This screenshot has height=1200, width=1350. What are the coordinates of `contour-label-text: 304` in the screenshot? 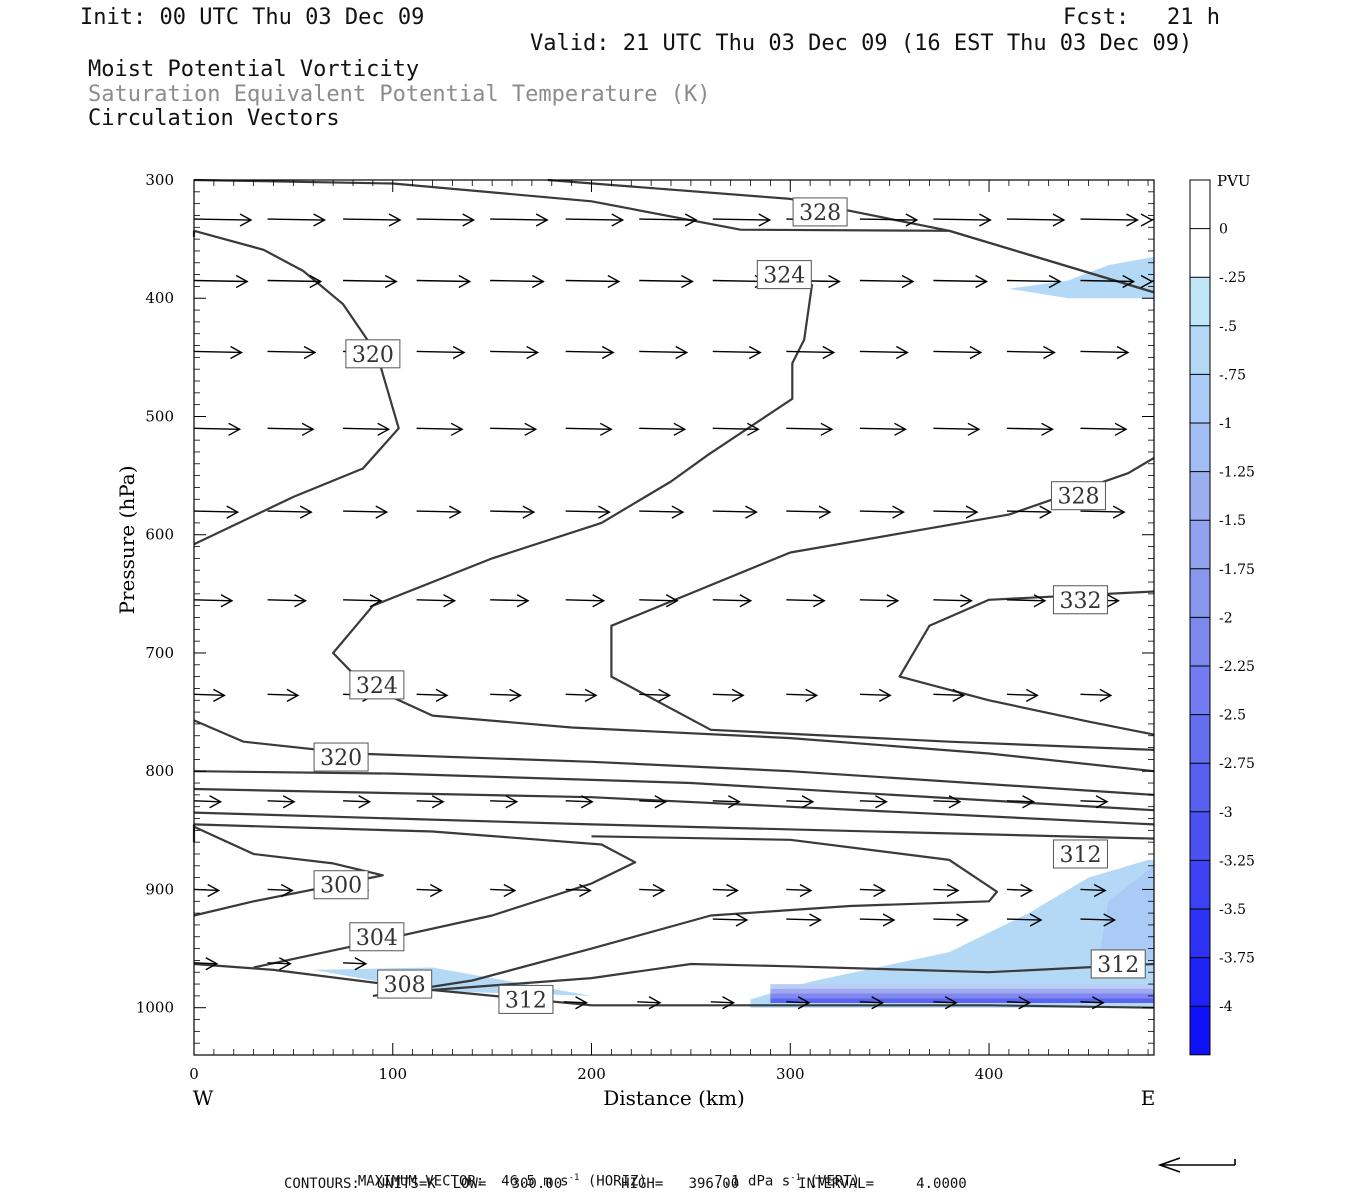 It's located at (377, 938).